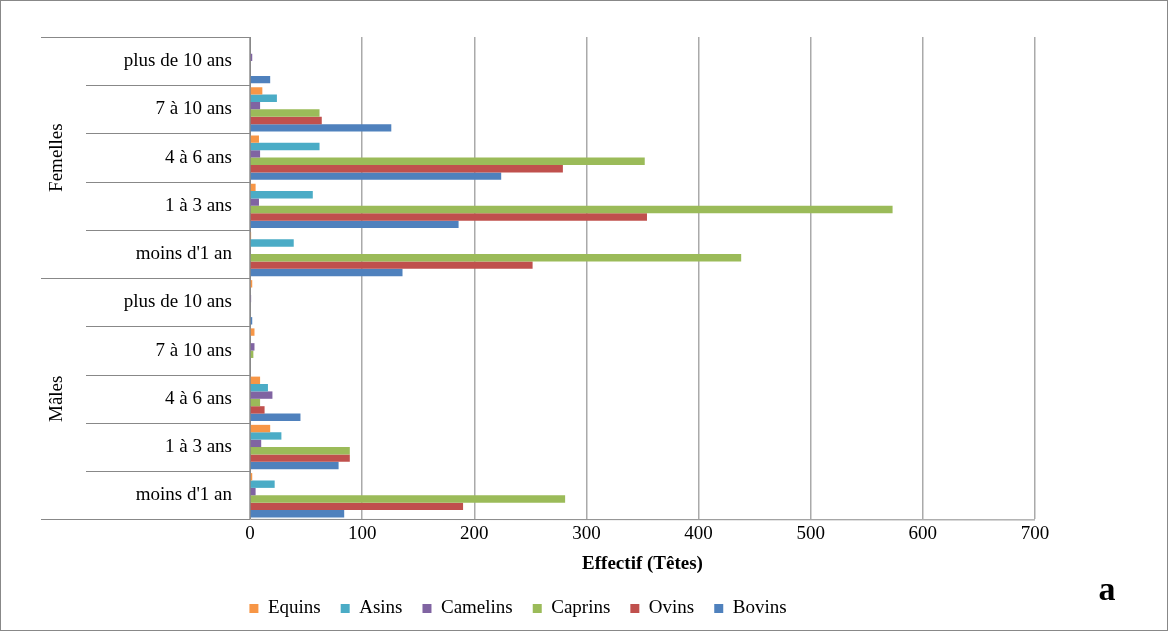  I want to click on x-tick-label: 300, so click(586, 532).